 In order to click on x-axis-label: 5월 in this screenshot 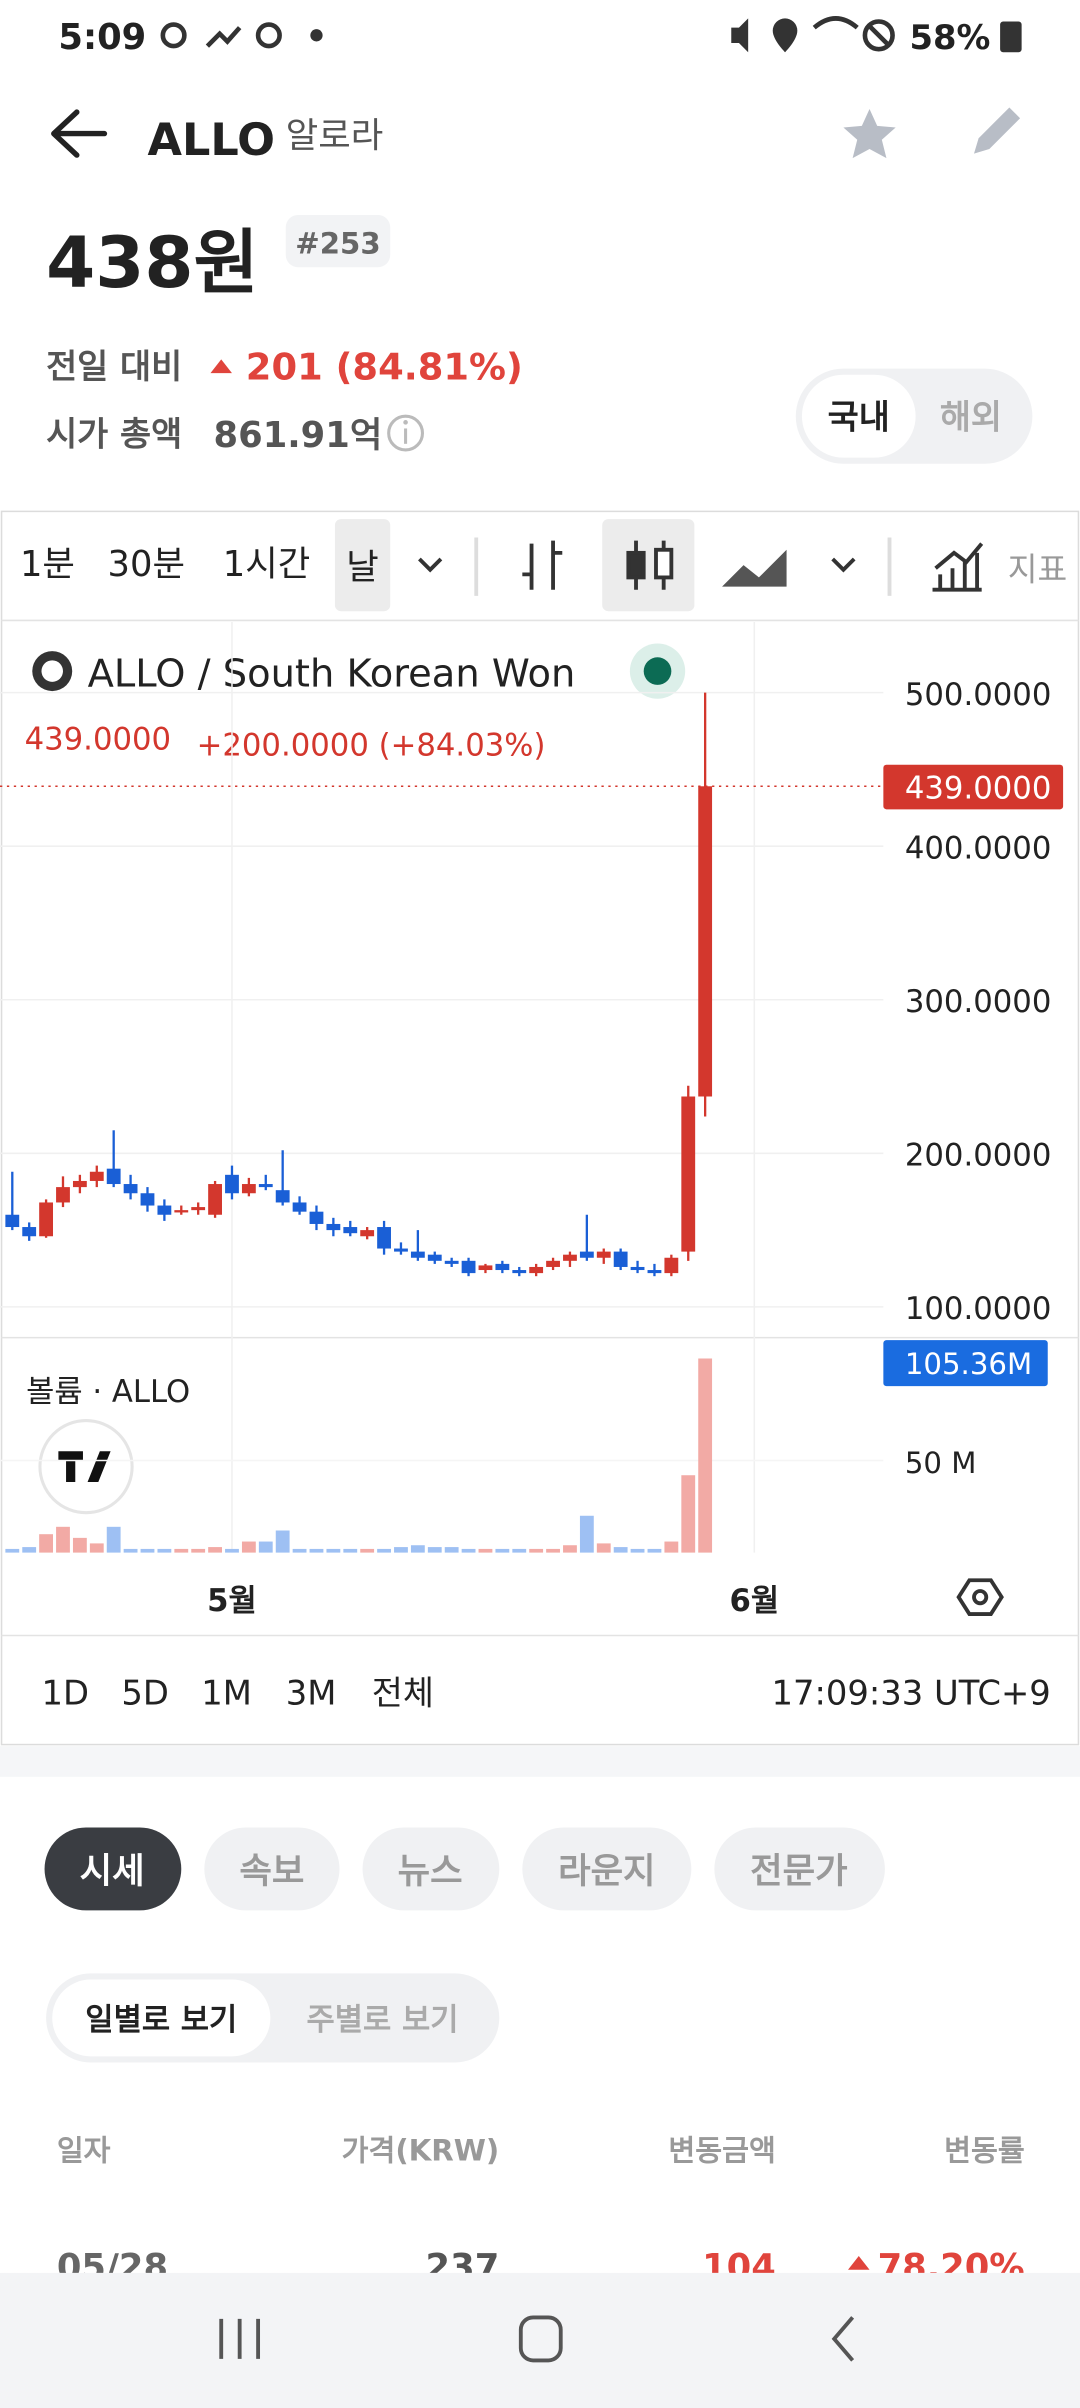, I will do `click(232, 1601)`.